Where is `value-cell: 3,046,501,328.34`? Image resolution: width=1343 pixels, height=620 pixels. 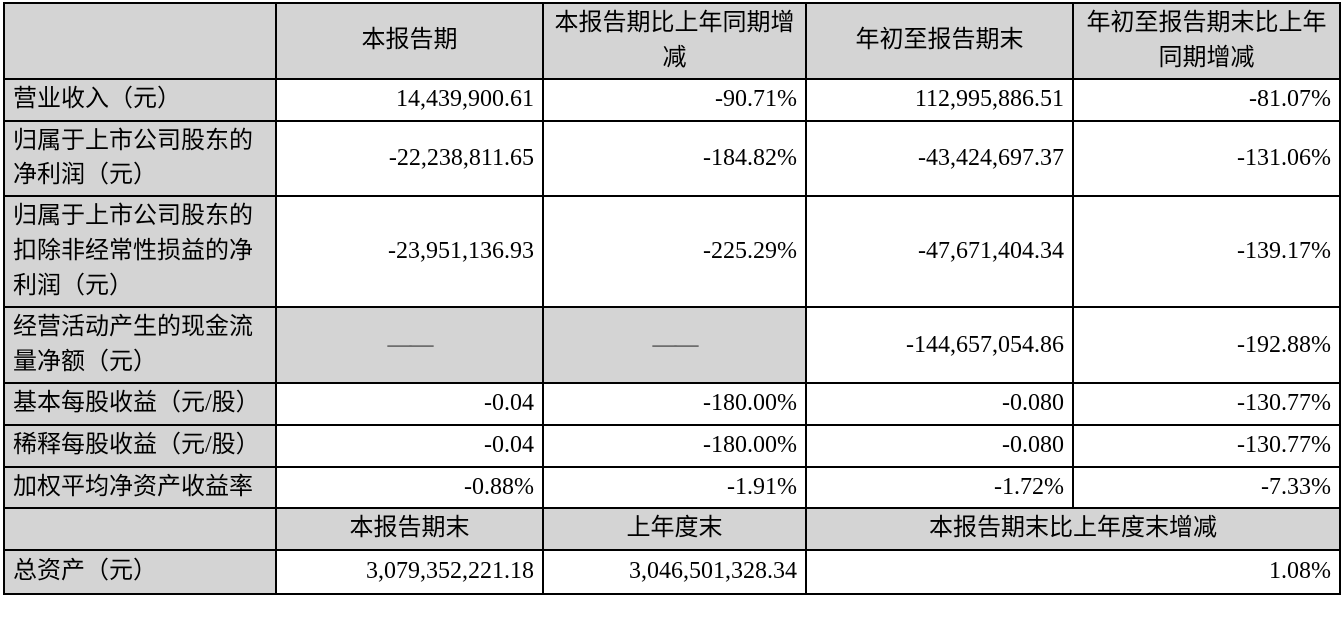 value-cell: 3,046,501,328.34 is located at coordinates (674, 571).